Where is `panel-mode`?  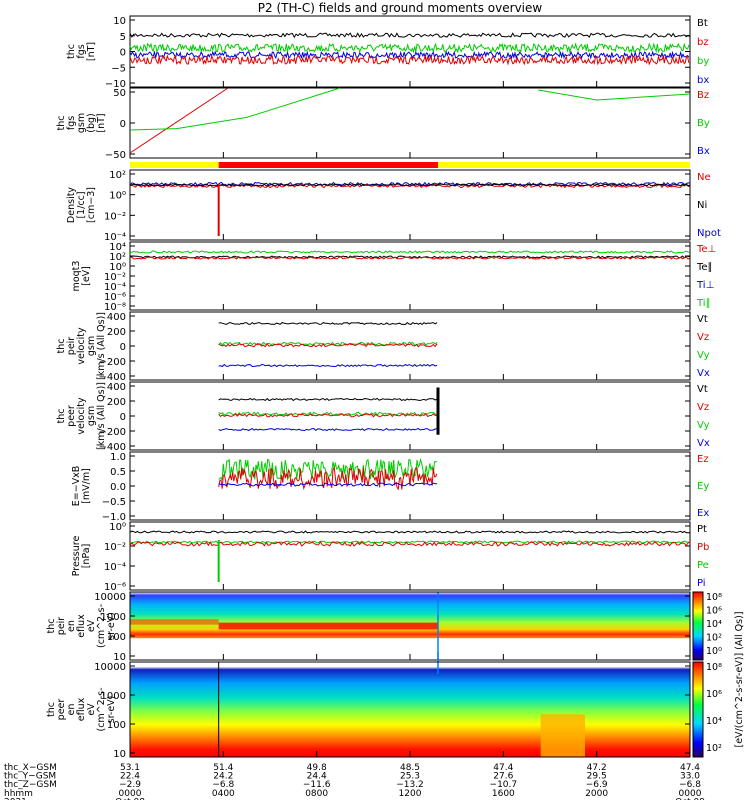 panel-mode is located at coordinates (410, 165).